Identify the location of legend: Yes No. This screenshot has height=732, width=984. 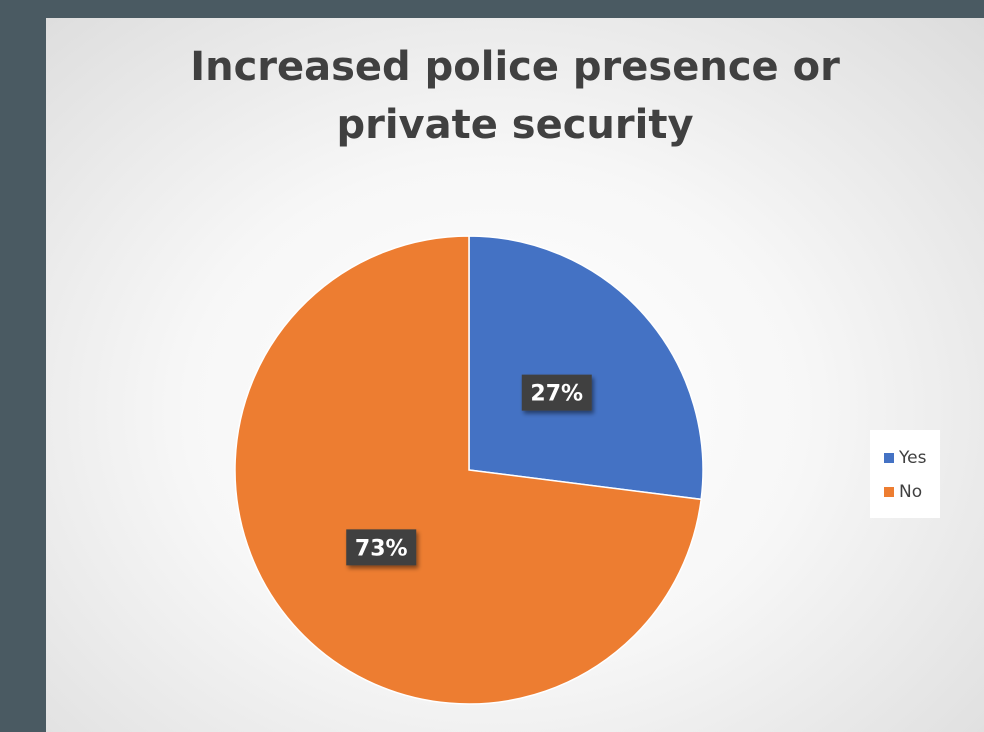
(905, 474).